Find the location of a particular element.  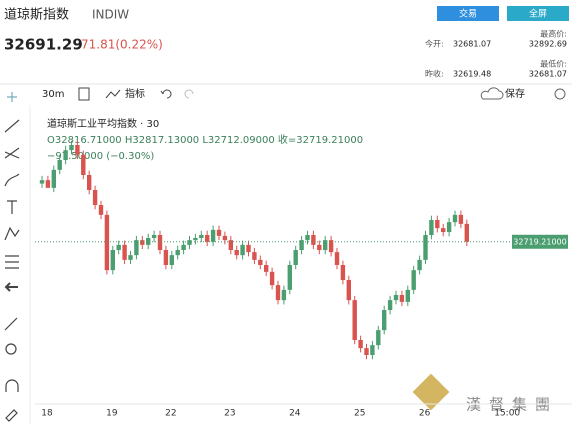

text-tool is located at coordinates (12, 207).